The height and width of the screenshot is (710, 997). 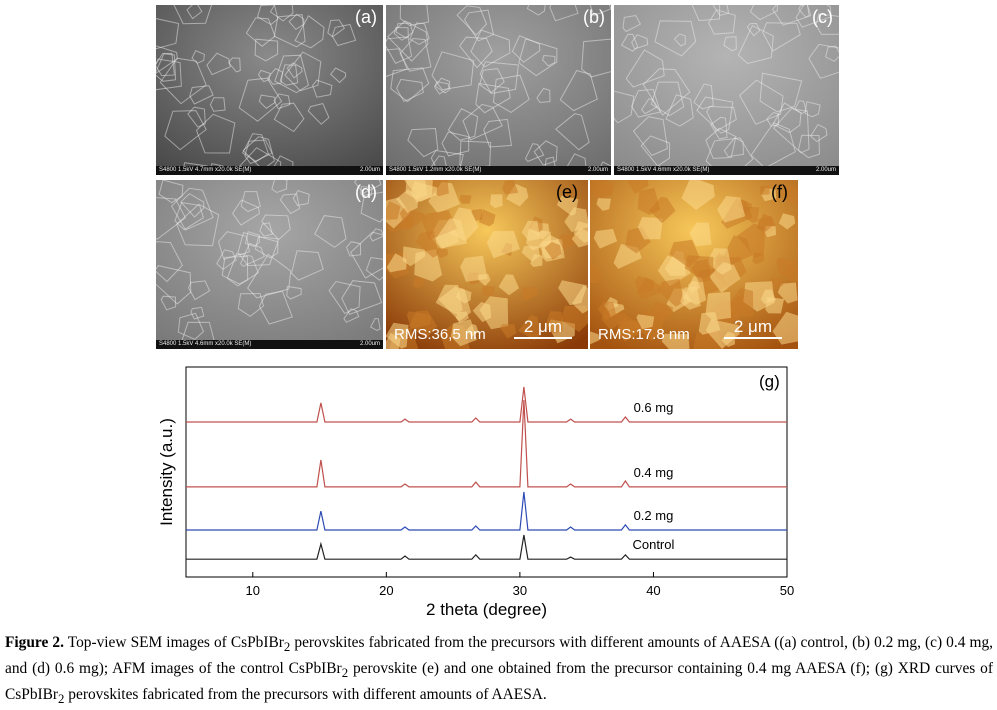 I want to click on info-bar: S4800 1.5kV 1.2mm x20.0k SE(M) 2.00um, so click(x=498, y=170).